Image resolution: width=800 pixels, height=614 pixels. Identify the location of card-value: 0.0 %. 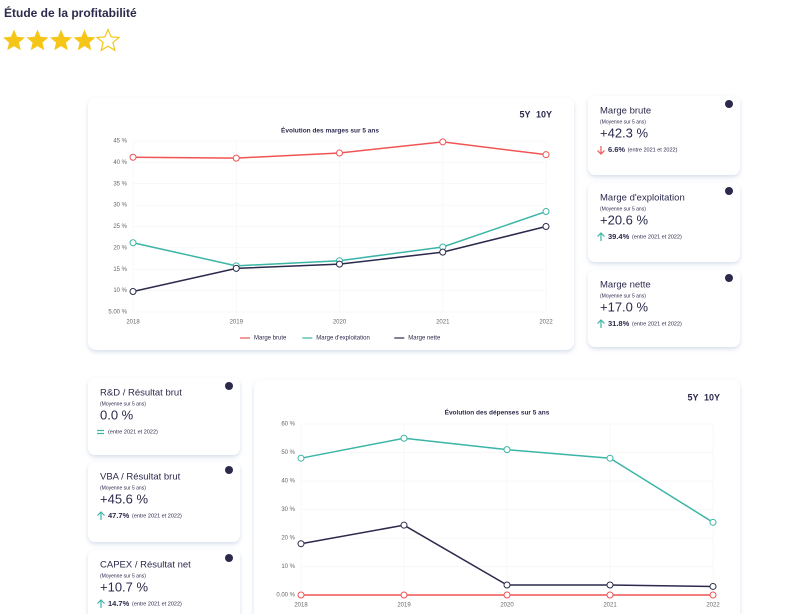
(117, 414).